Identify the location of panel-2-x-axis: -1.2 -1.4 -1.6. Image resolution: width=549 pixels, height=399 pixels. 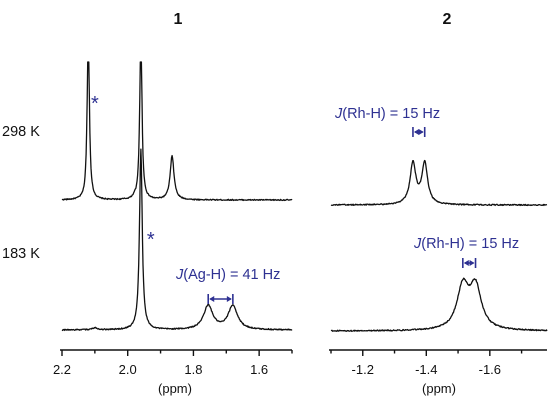
(438, 363).